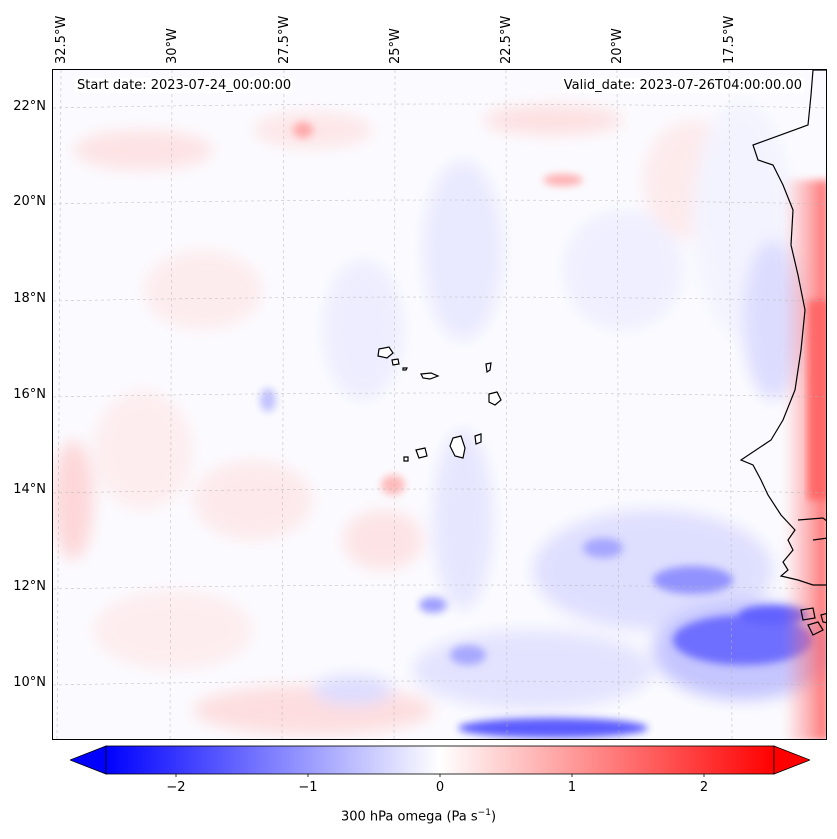 This screenshot has width=837, height=839. I want to click on island-sao-vicente, so click(395, 362).